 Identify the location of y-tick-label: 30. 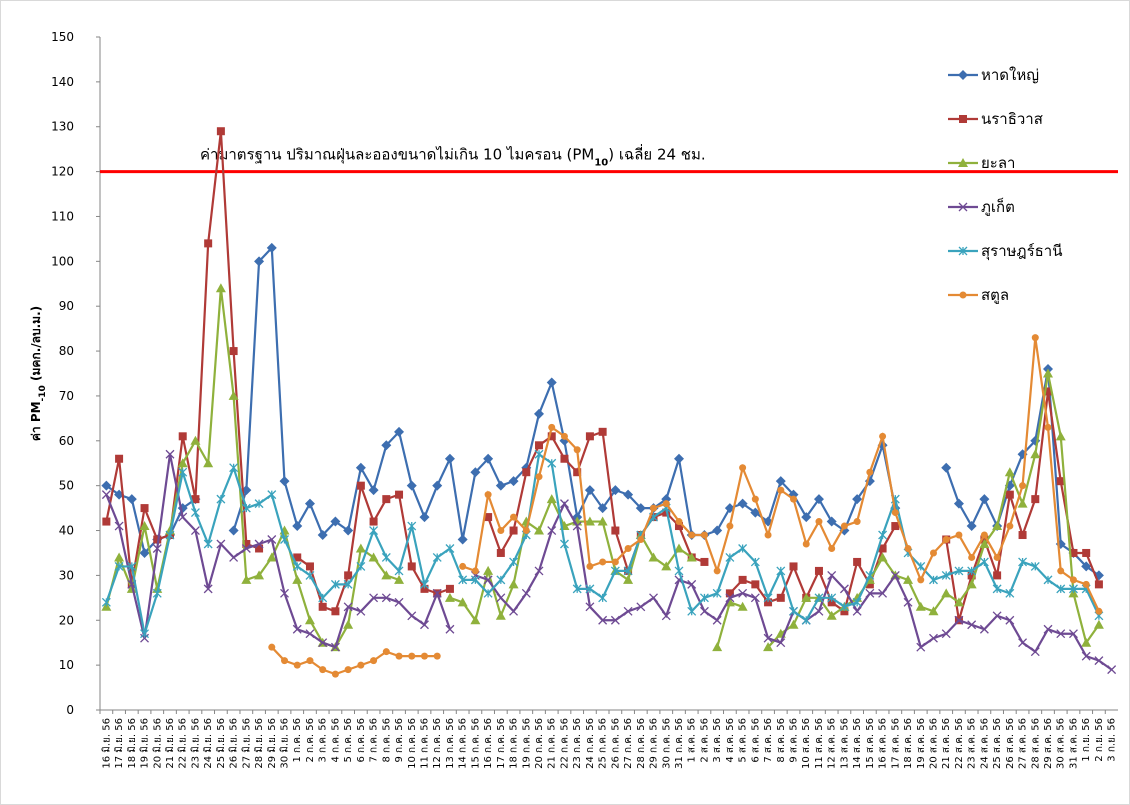
(66, 575).